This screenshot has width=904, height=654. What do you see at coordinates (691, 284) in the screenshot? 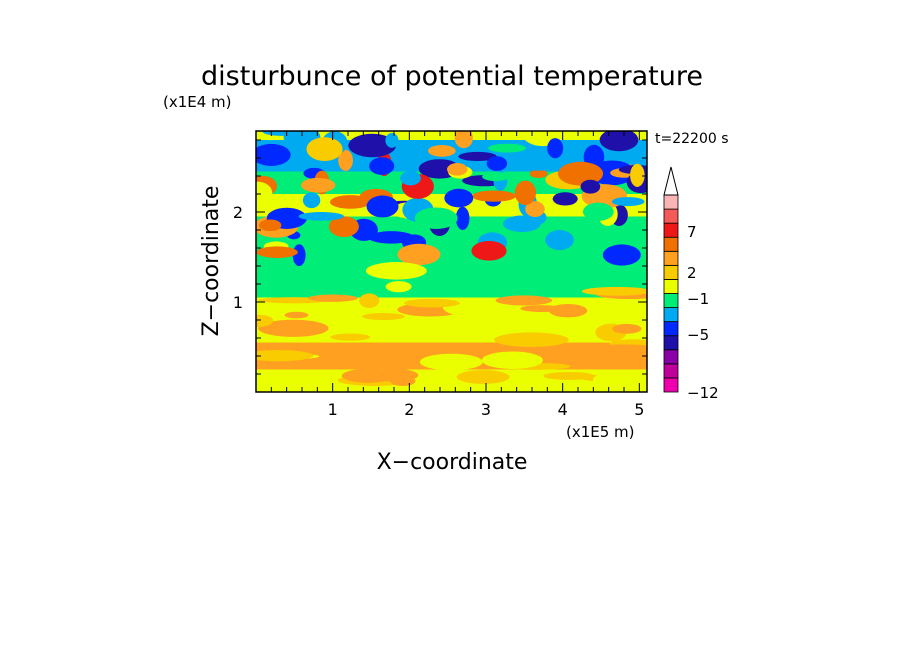
I see `colorbar: 7 2 −1 −5 −12` at bounding box center [691, 284].